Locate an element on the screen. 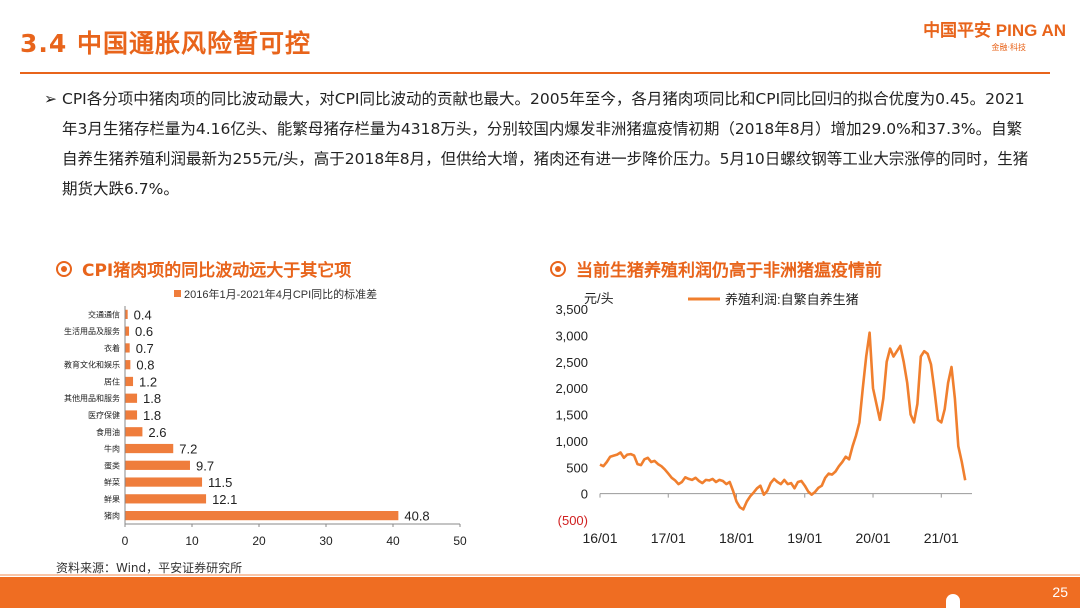  data-label: 0.8 is located at coordinates (145, 365).